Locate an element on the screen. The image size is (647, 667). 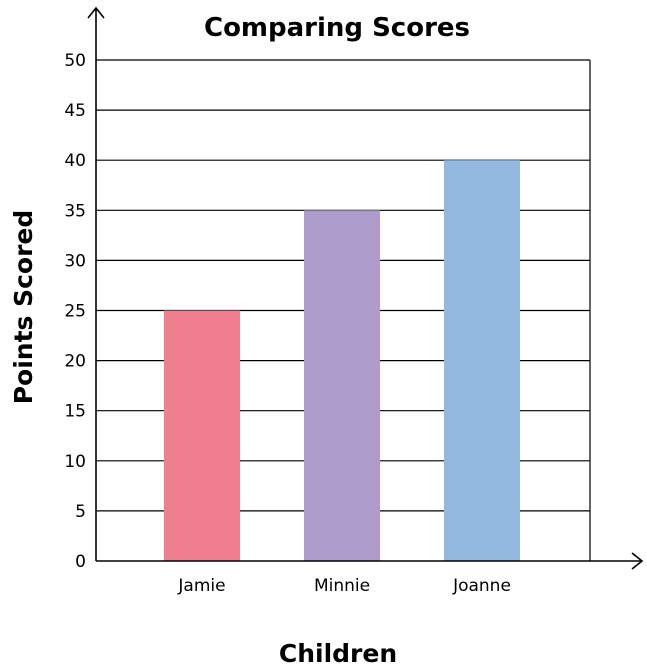
y-tick-label: 5 is located at coordinates (80, 512).